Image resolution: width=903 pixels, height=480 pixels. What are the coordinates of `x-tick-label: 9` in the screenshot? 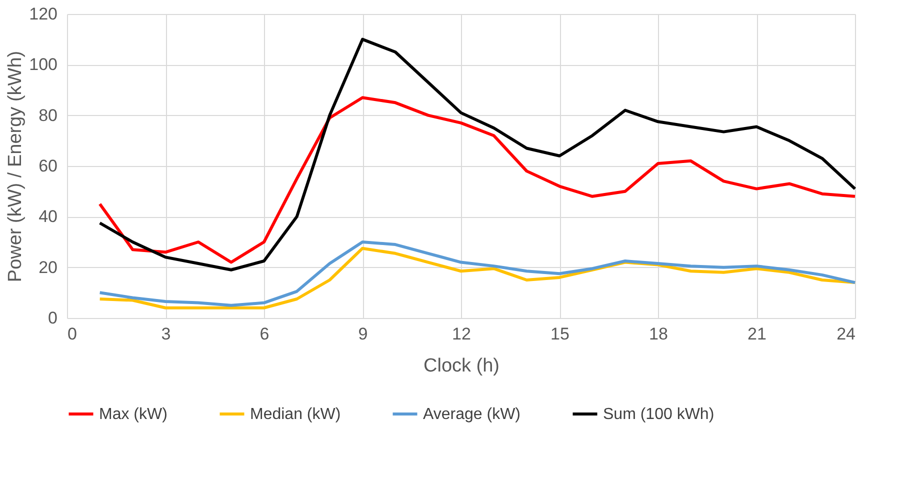 It's located at (363, 334).